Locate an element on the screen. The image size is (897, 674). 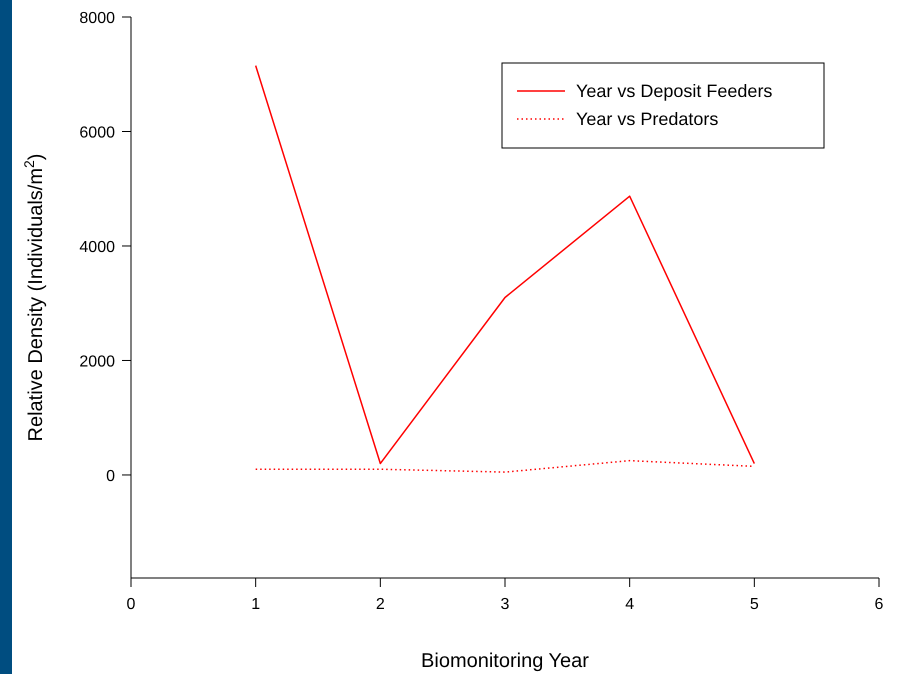
y-tick-label: 8000 is located at coordinates (97, 18).